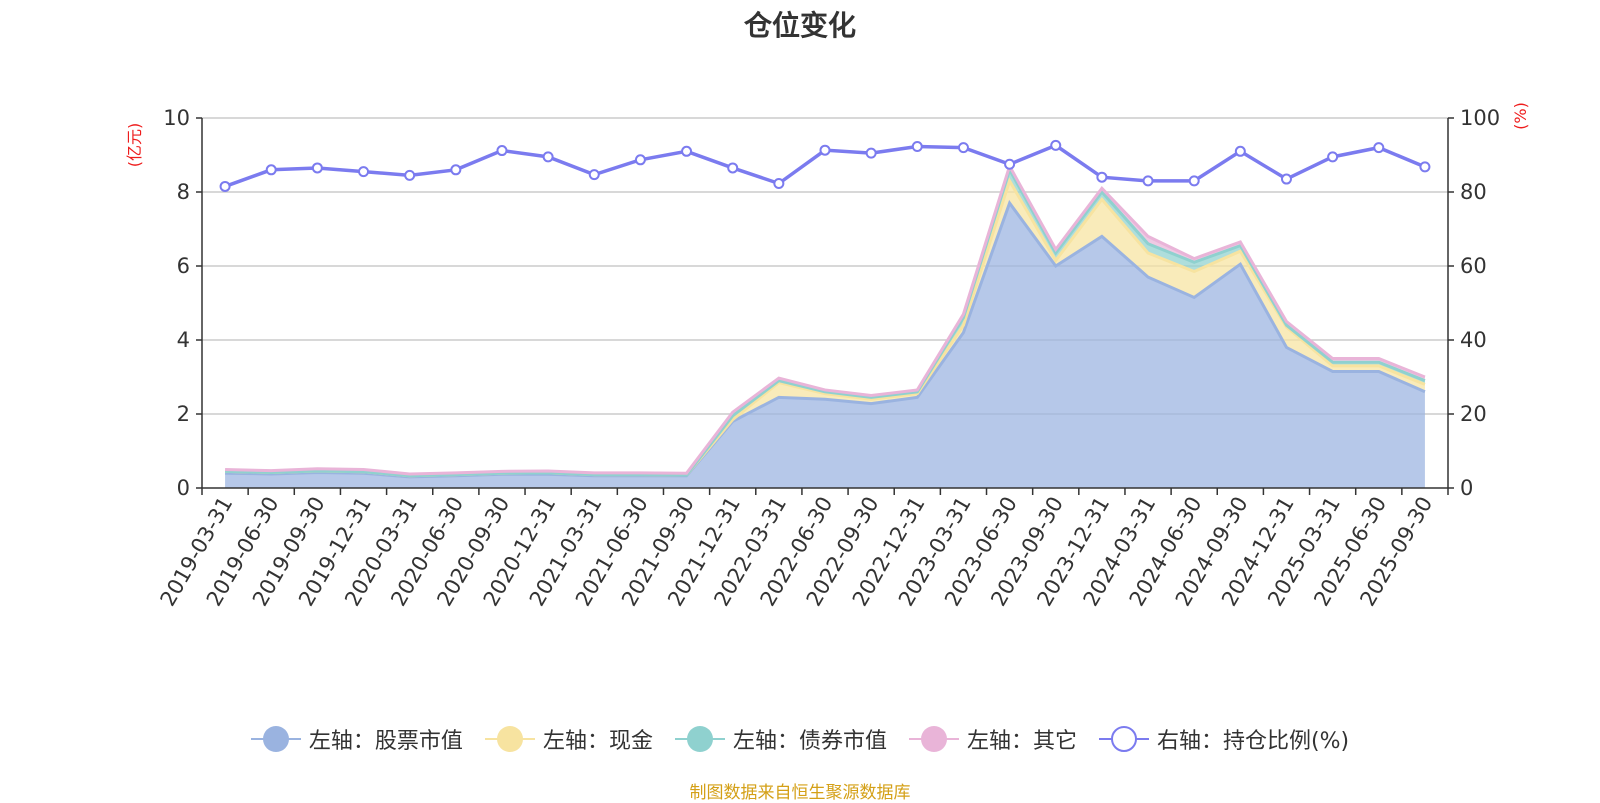 The height and width of the screenshot is (803, 1600). Describe the element at coordinates (183, 266) in the screenshot. I see `left-axis-tick-label: 6` at that location.